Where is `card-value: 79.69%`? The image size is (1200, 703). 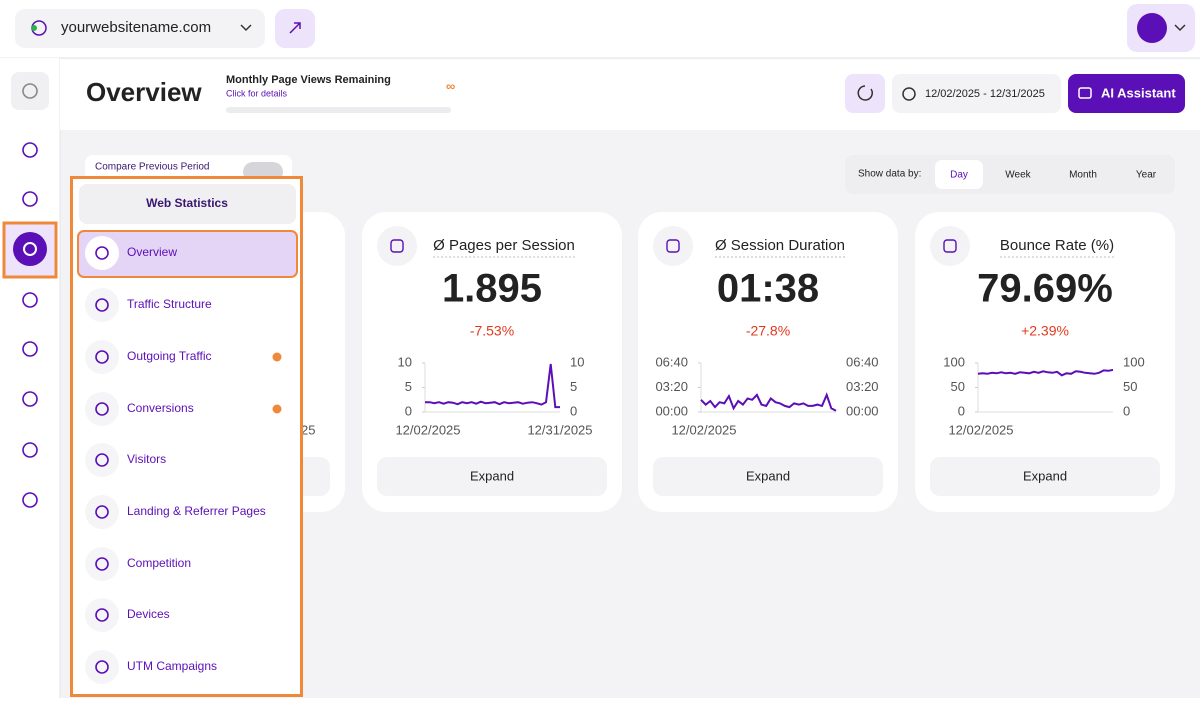
card-value: 79.69% is located at coordinates (1045, 289).